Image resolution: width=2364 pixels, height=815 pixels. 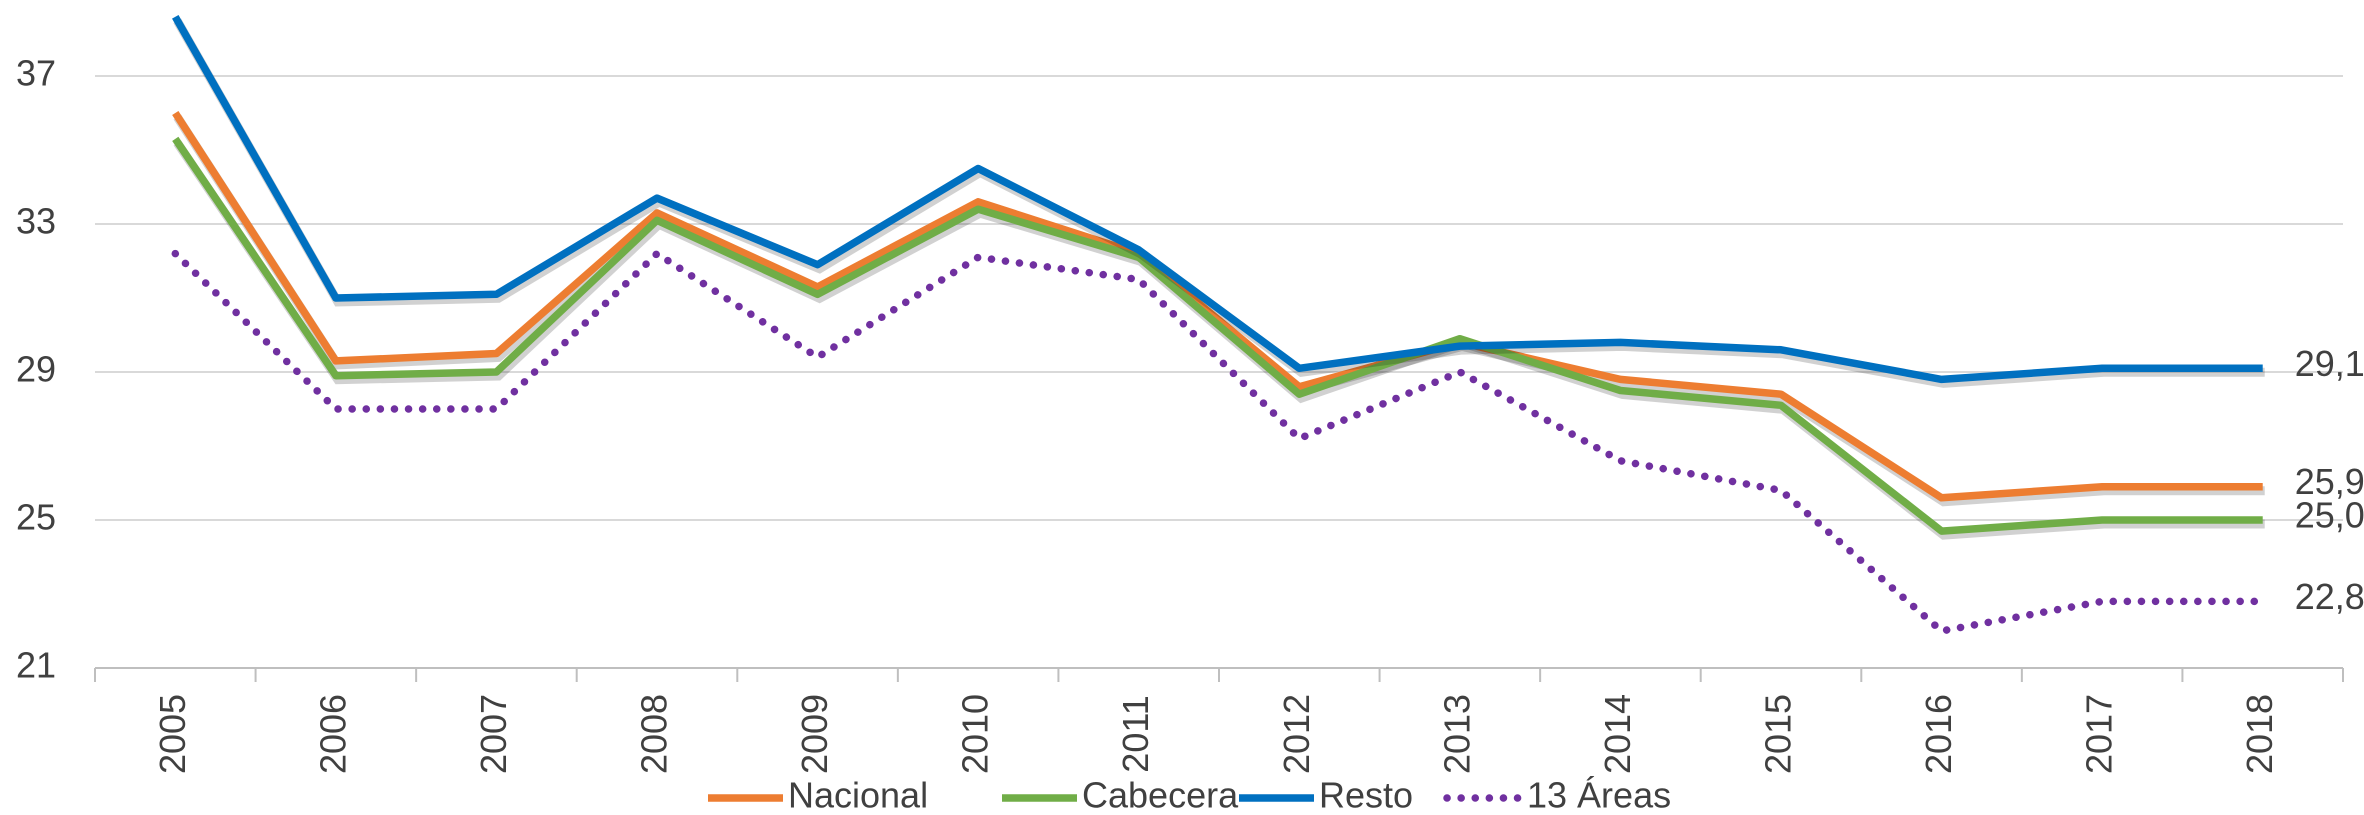 What do you see at coordinates (36, 73) in the screenshot?
I see `y-tick-label: 37` at bounding box center [36, 73].